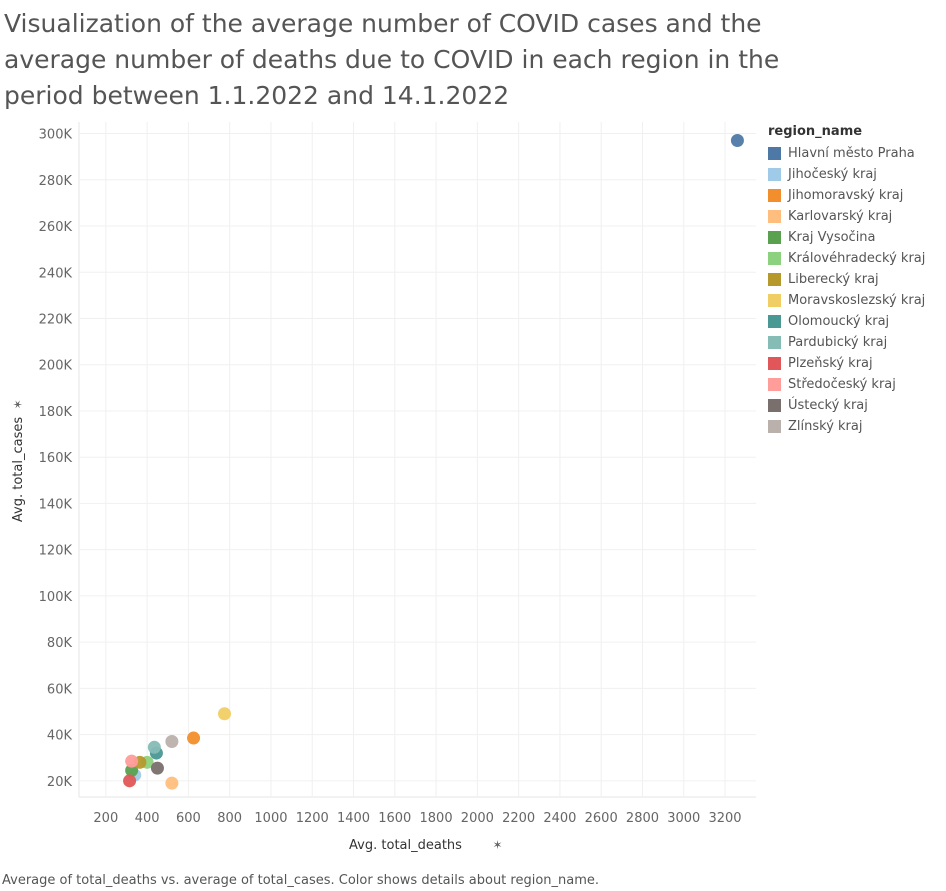 The width and height of the screenshot is (946, 891). Describe the element at coordinates (601, 818) in the screenshot. I see `x-tick-label: 2600` at that location.